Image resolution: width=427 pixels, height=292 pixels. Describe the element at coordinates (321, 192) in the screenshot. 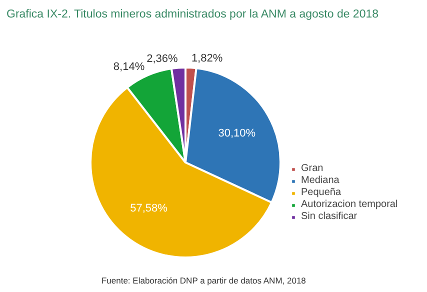

I see `legend-label: Pequeña` at that location.